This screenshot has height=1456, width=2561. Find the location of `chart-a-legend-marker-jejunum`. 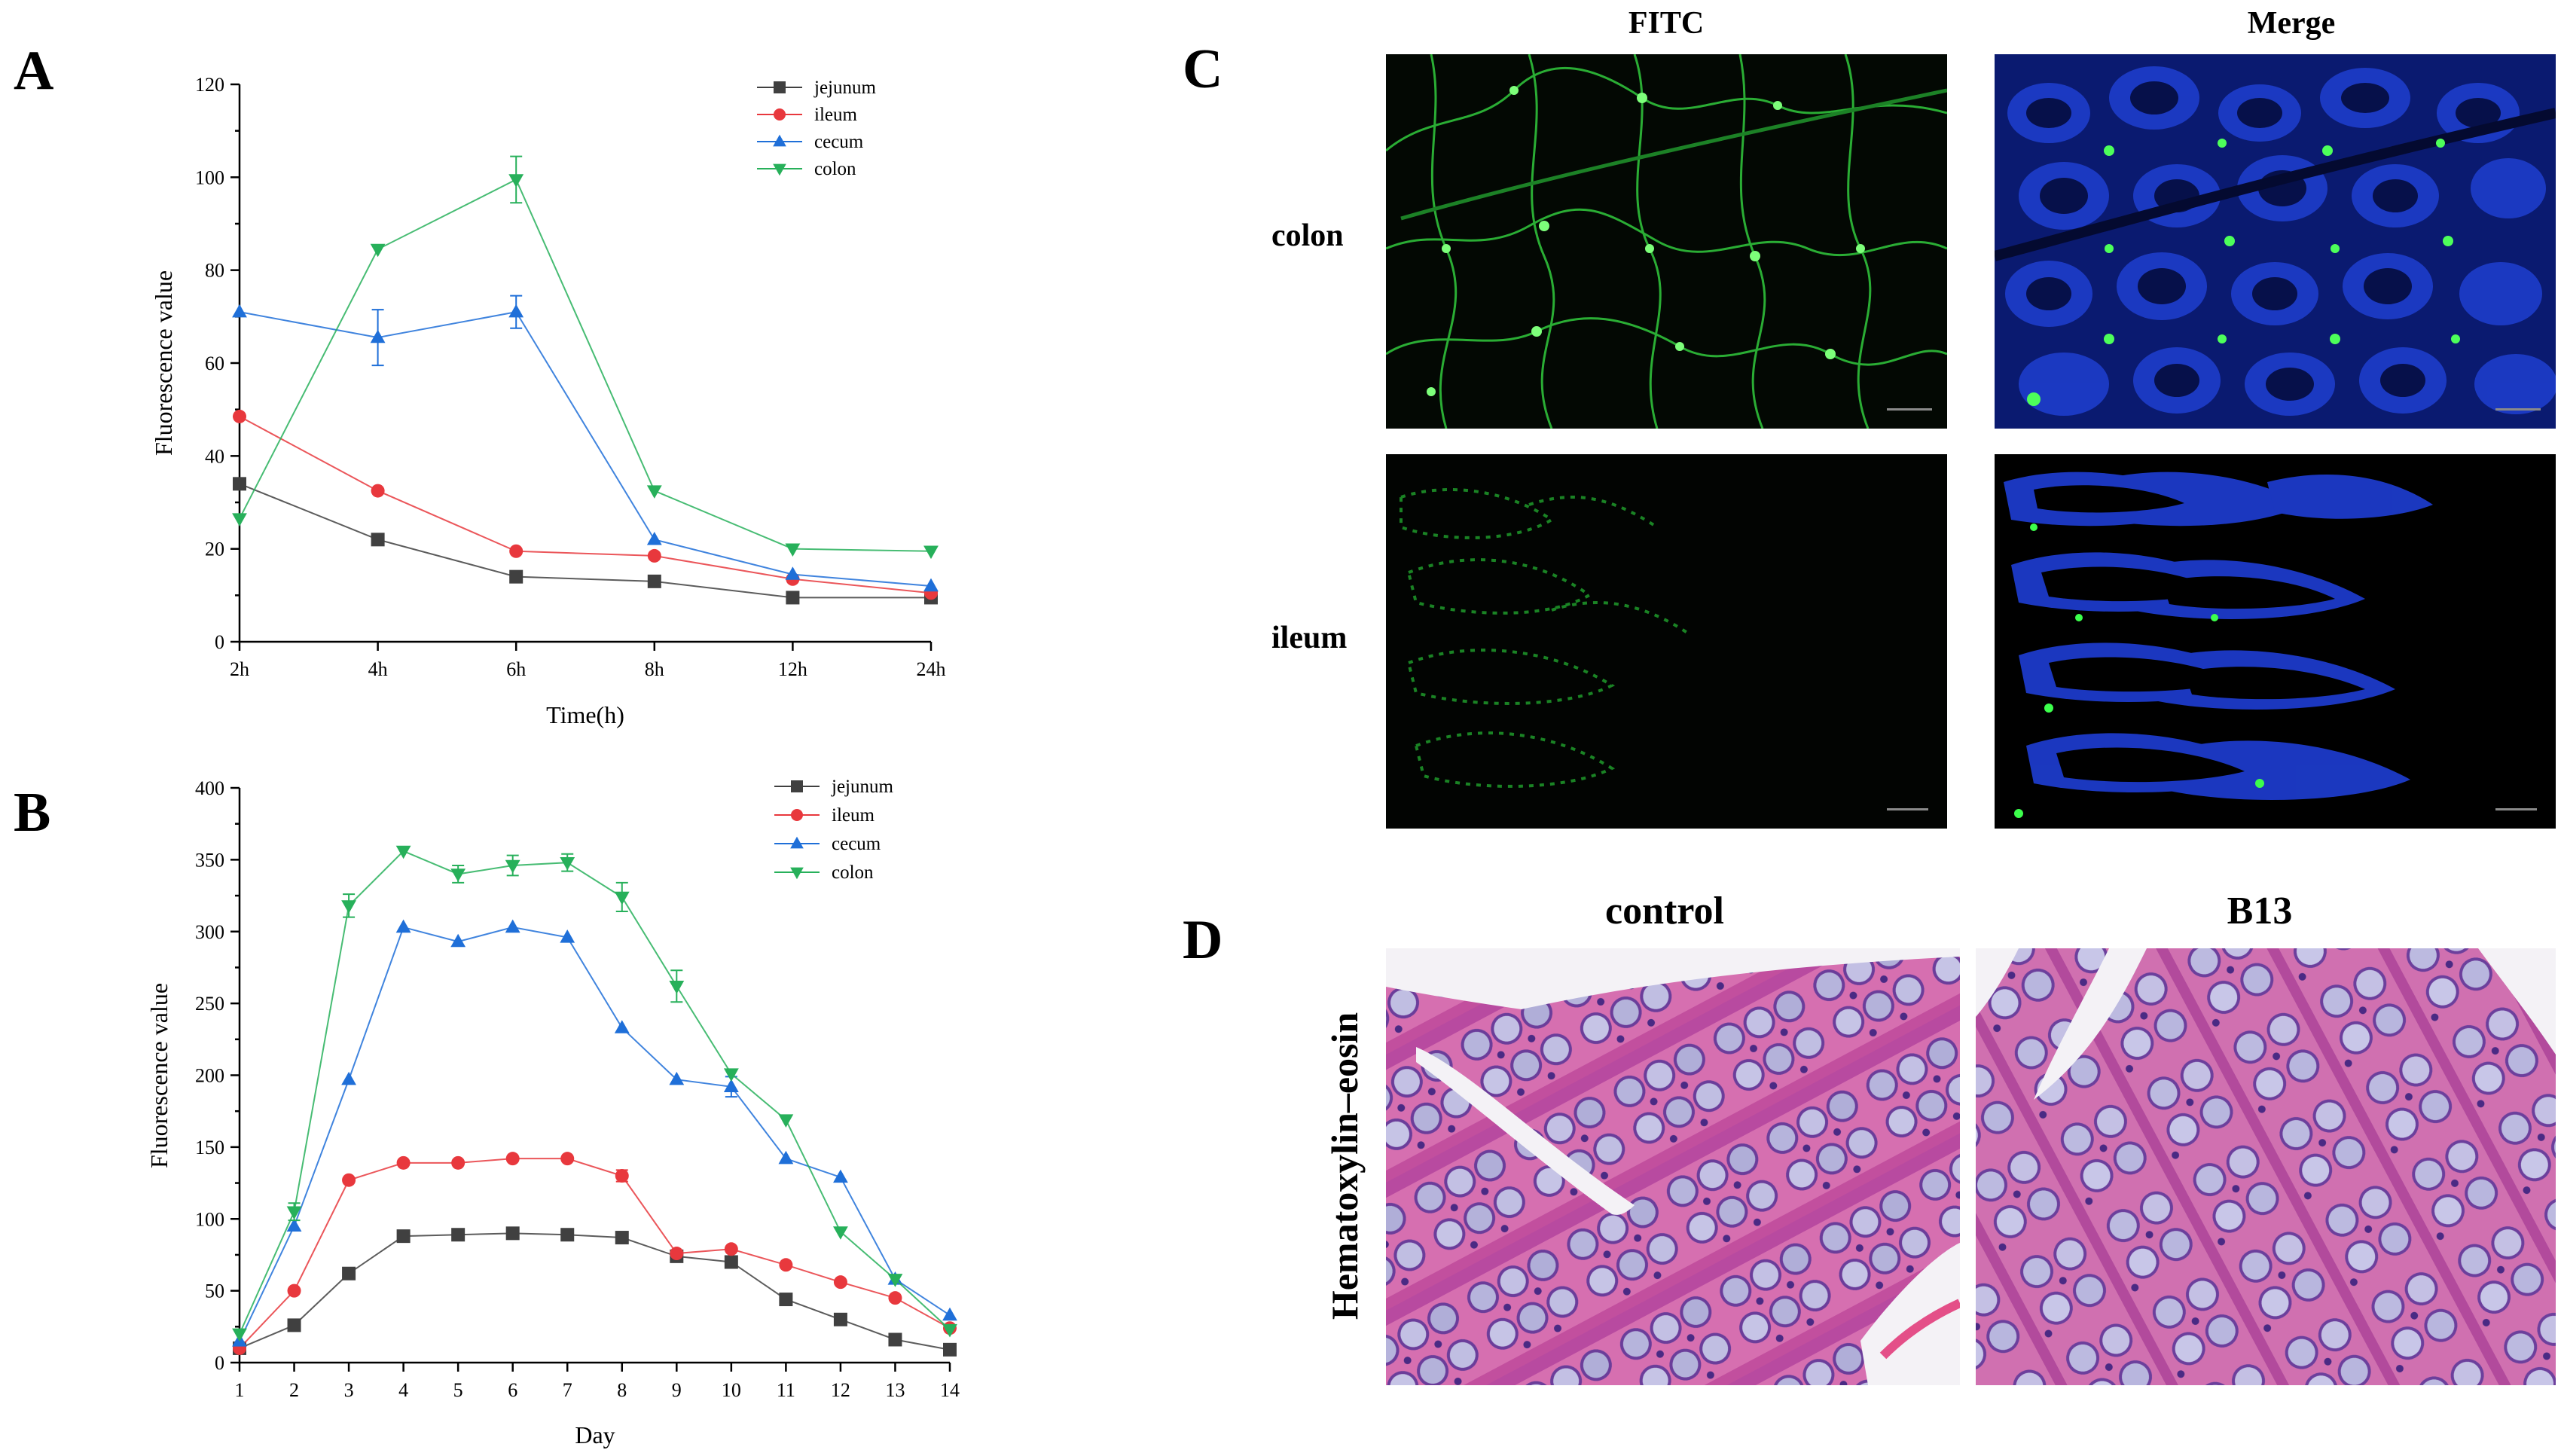

chart-a-legend-marker-jejunum is located at coordinates (780, 87).